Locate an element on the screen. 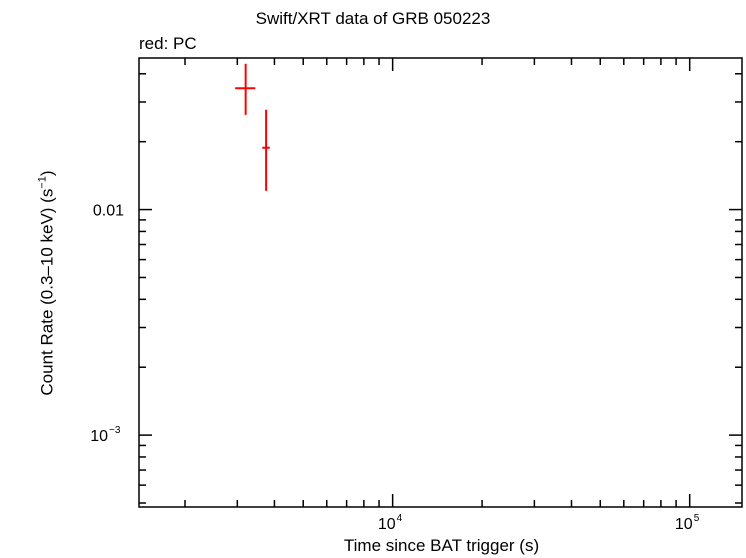 This screenshot has width=746, height=558. y-tick-label-base: 10 is located at coordinates (99, 436).